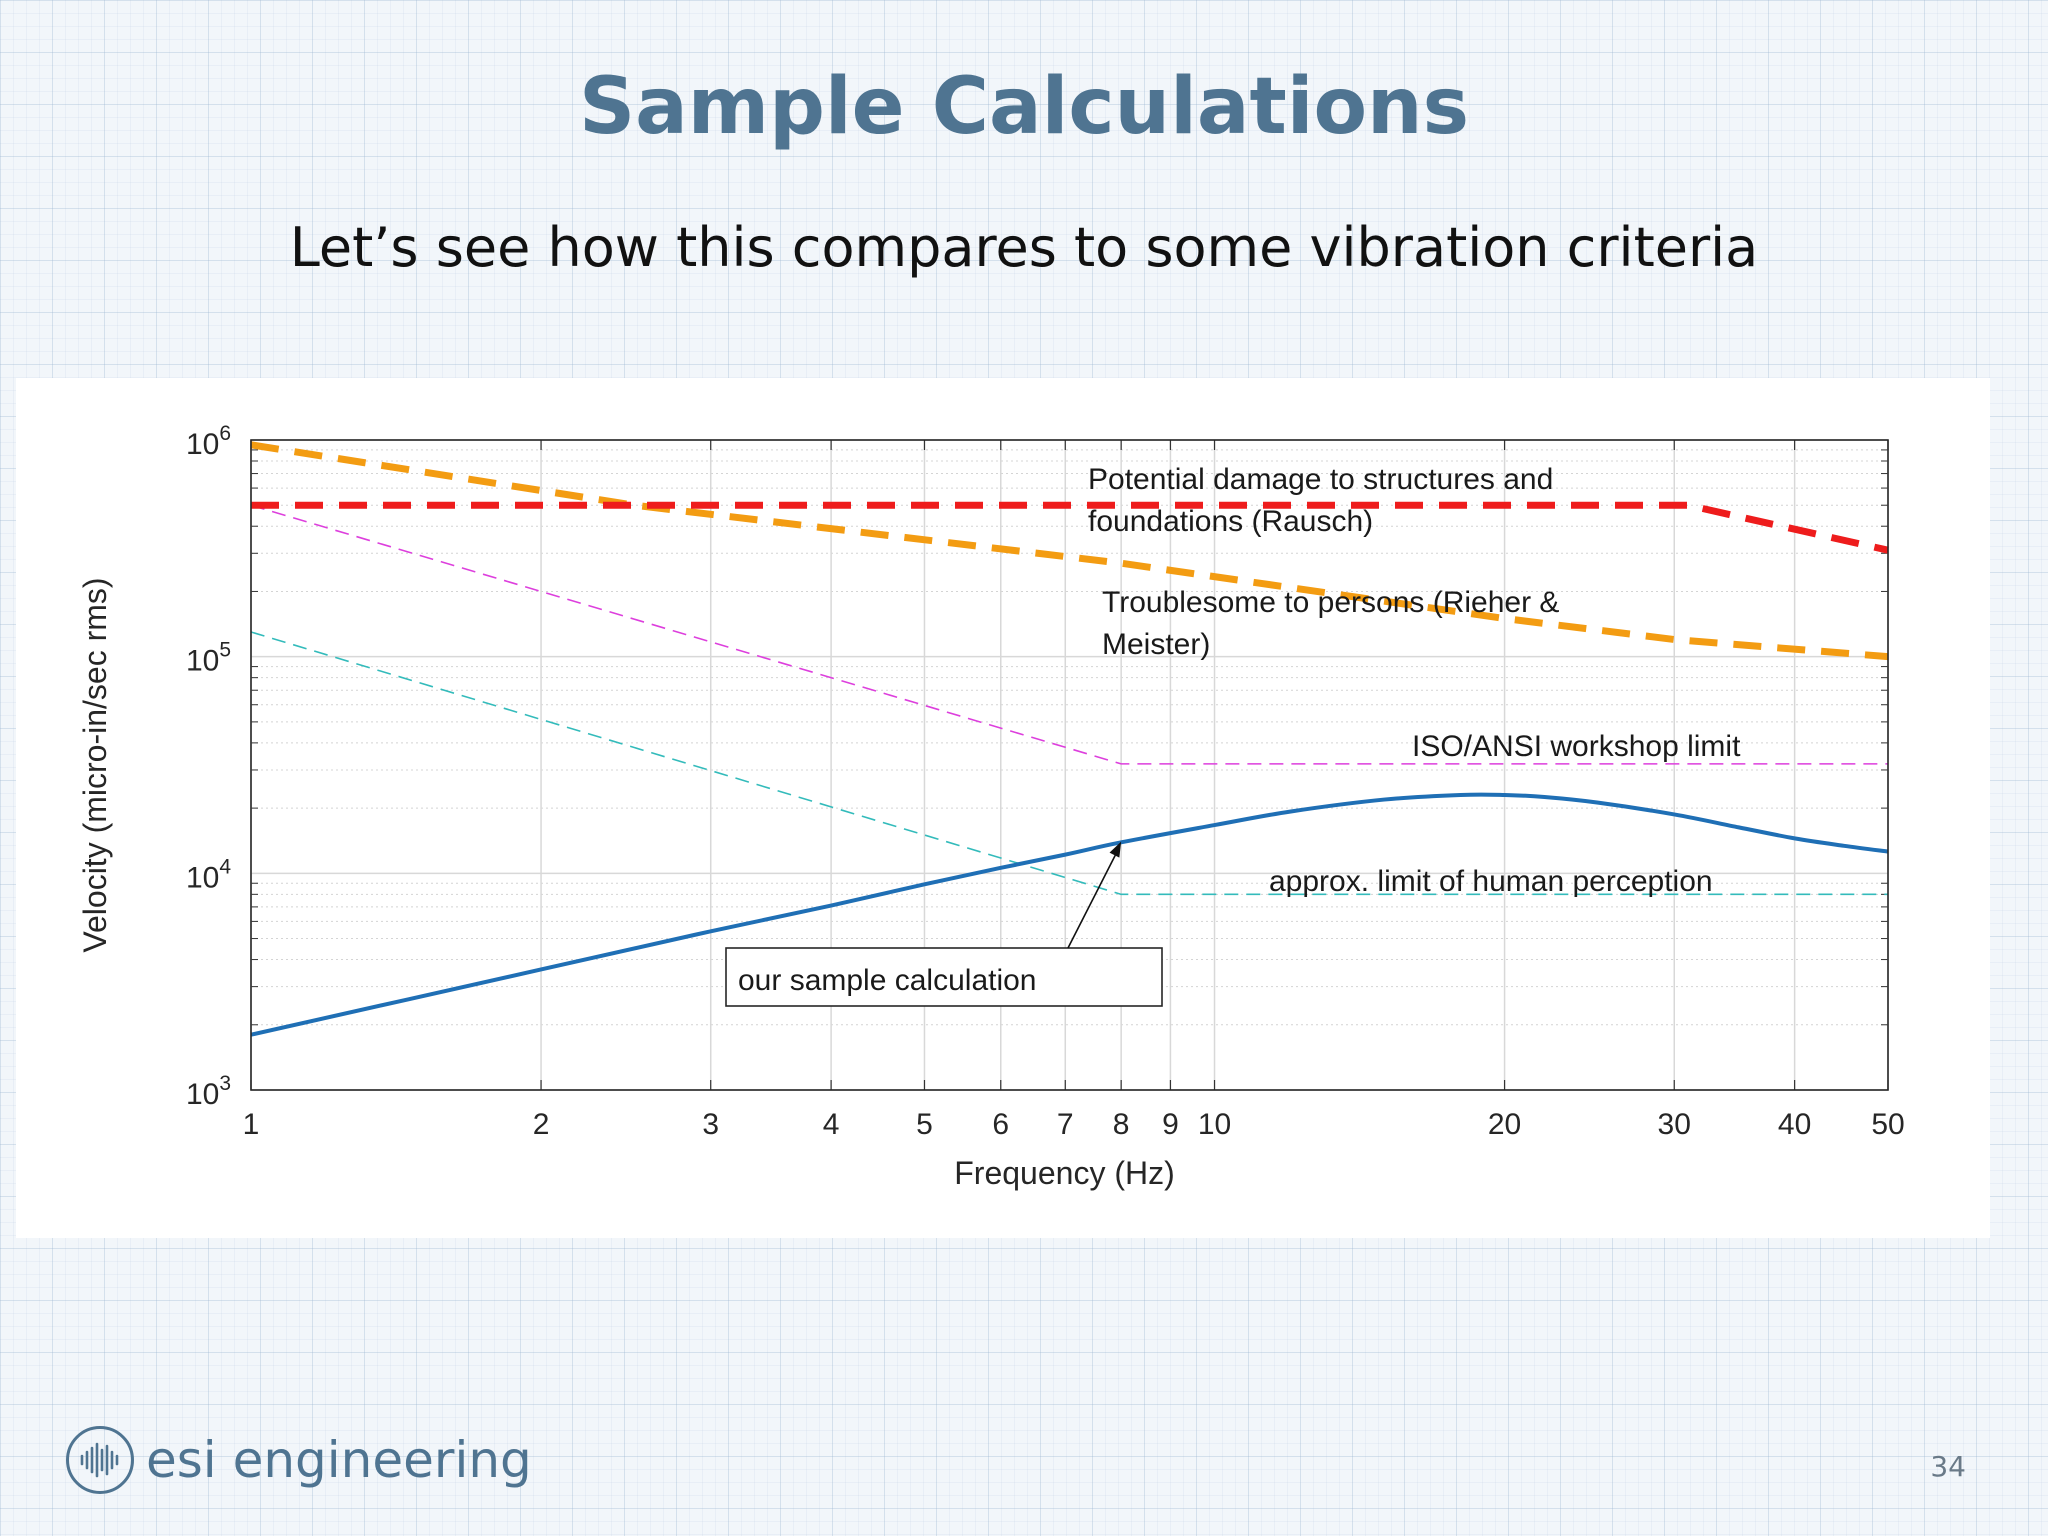  What do you see at coordinates (208, 658) in the screenshot?
I see `y-tick-label: 10⁵` at bounding box center [208, 658].